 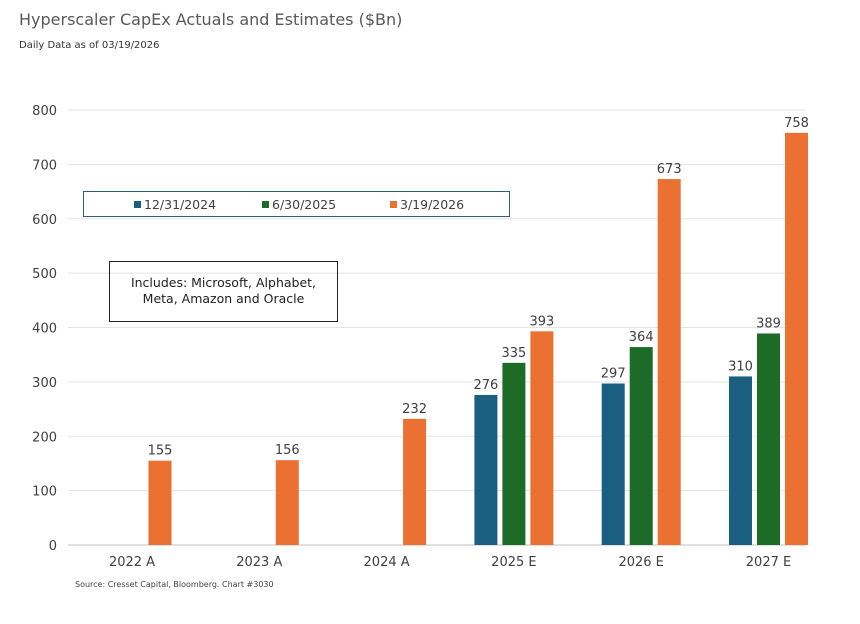 I want to click on x-tick-label: 2026 E, so click(x=640, y=562).